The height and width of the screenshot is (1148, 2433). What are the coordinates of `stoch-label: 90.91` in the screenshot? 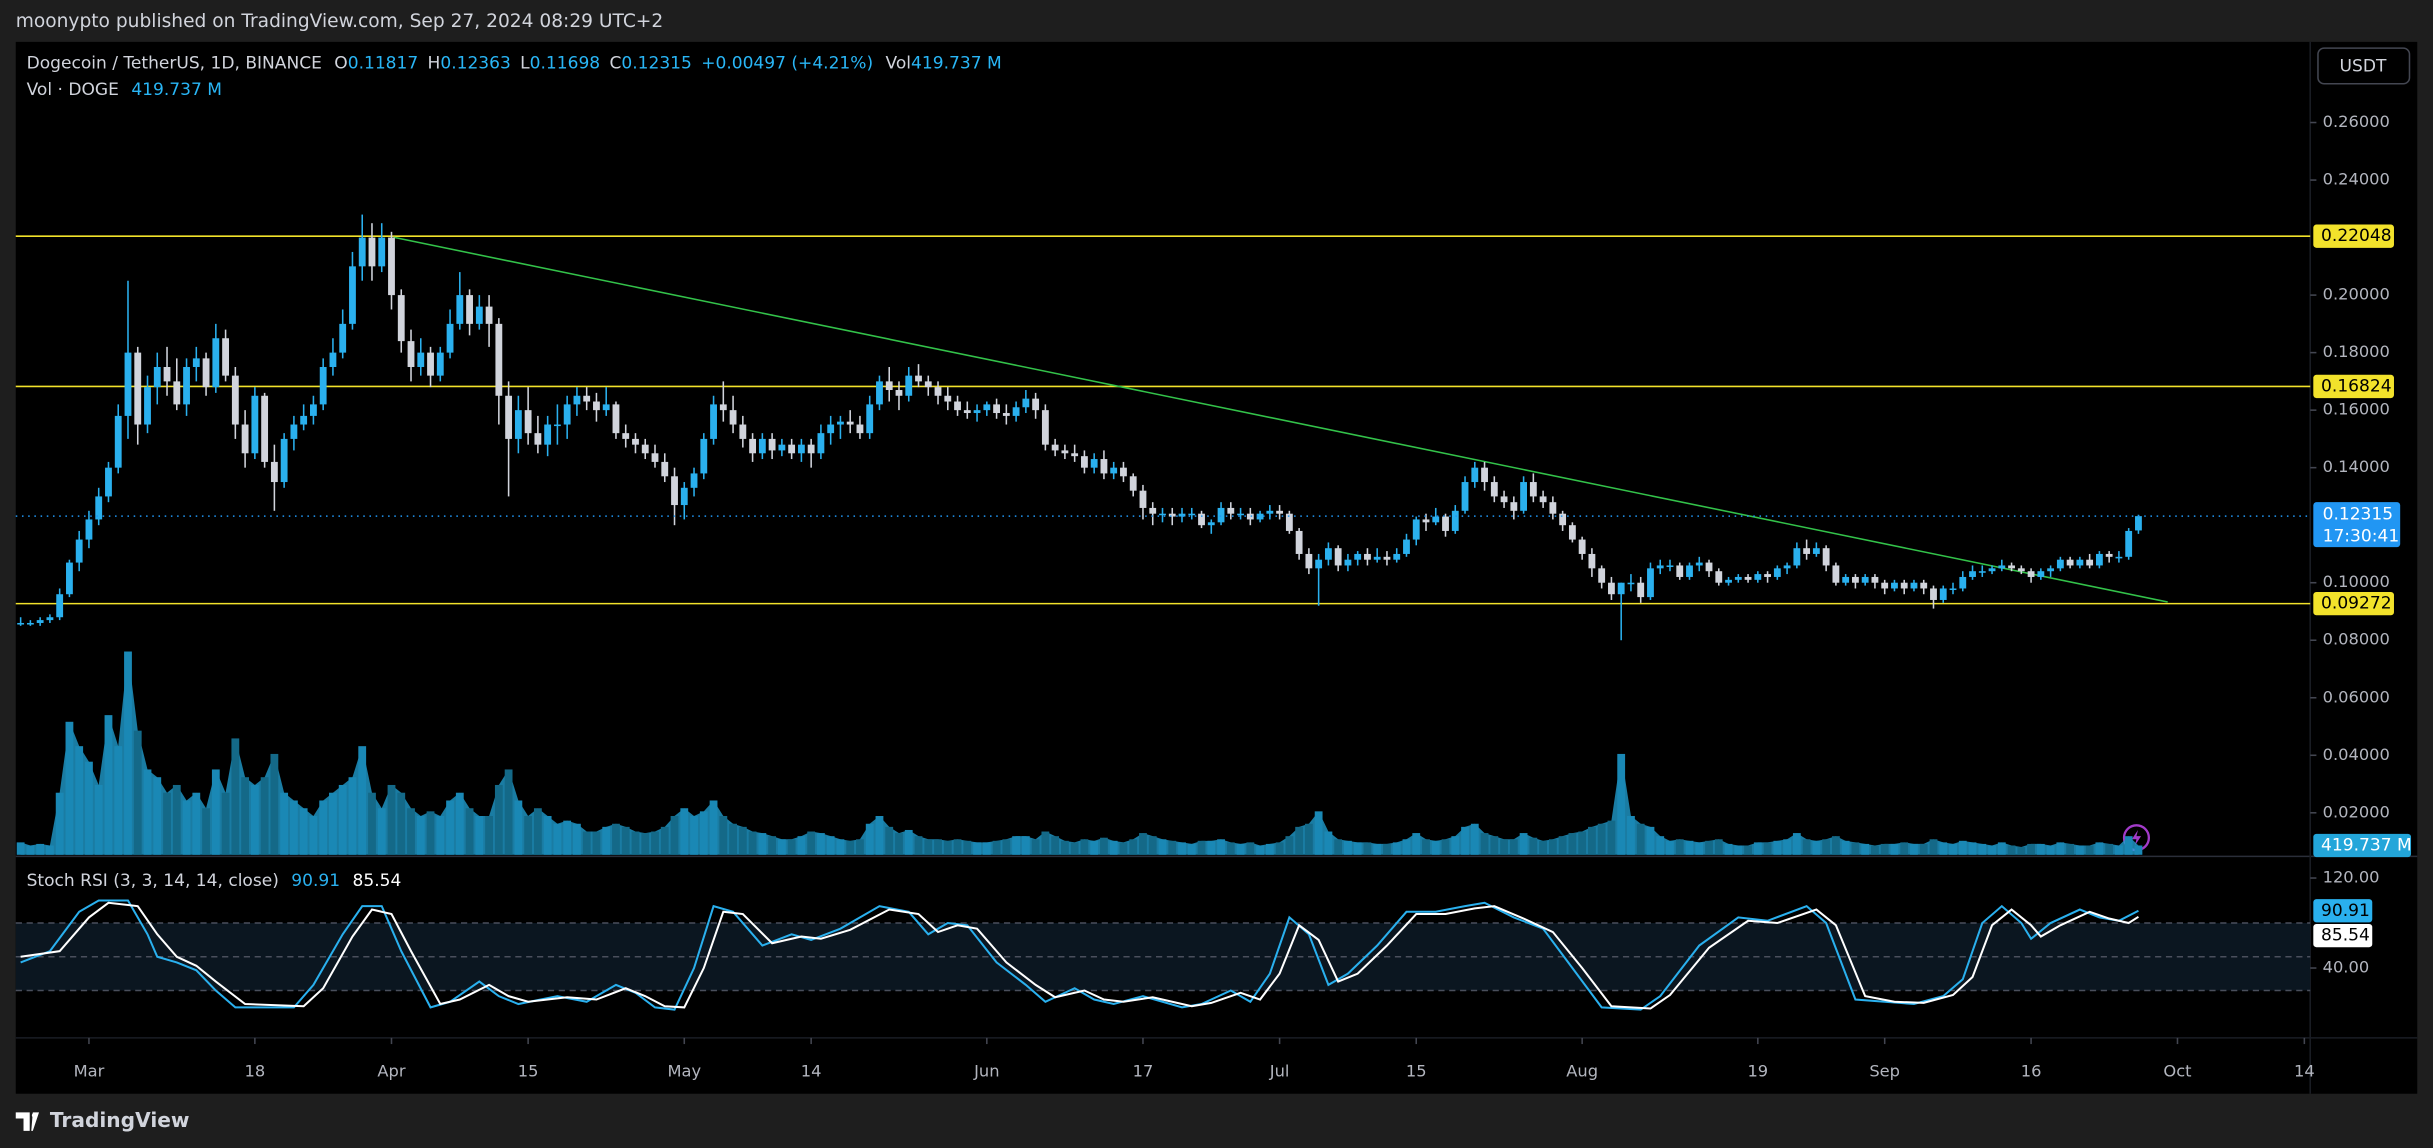 It's located at (2345, 911).